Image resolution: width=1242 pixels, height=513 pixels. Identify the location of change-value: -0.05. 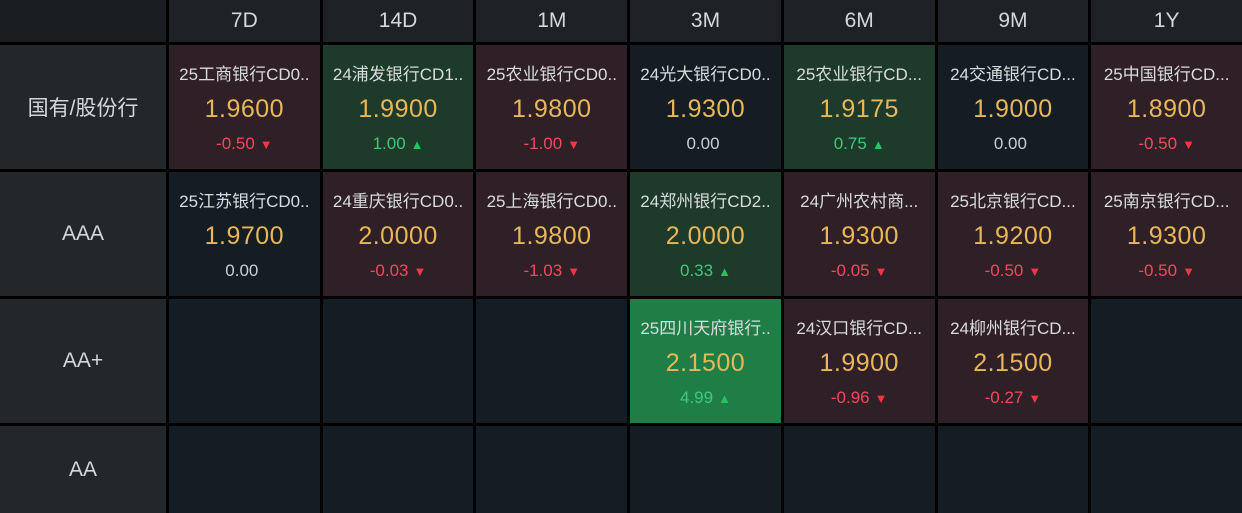
(850, 270).